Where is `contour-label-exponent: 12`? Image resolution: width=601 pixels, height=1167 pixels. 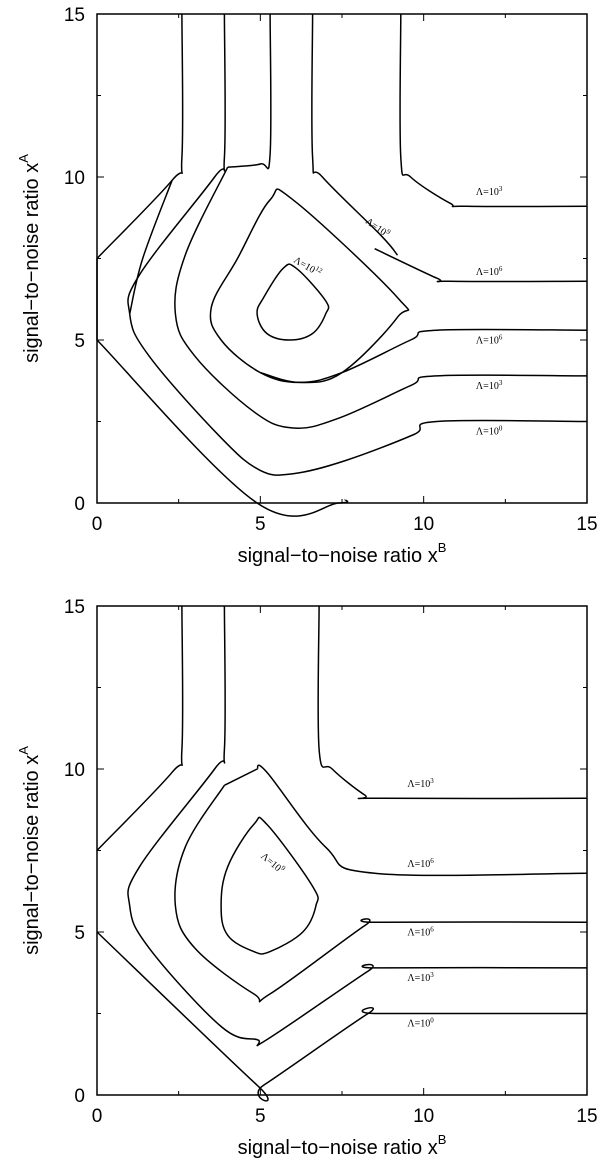
contour-label-exponent: 12 is located at coordinates (319, 270).